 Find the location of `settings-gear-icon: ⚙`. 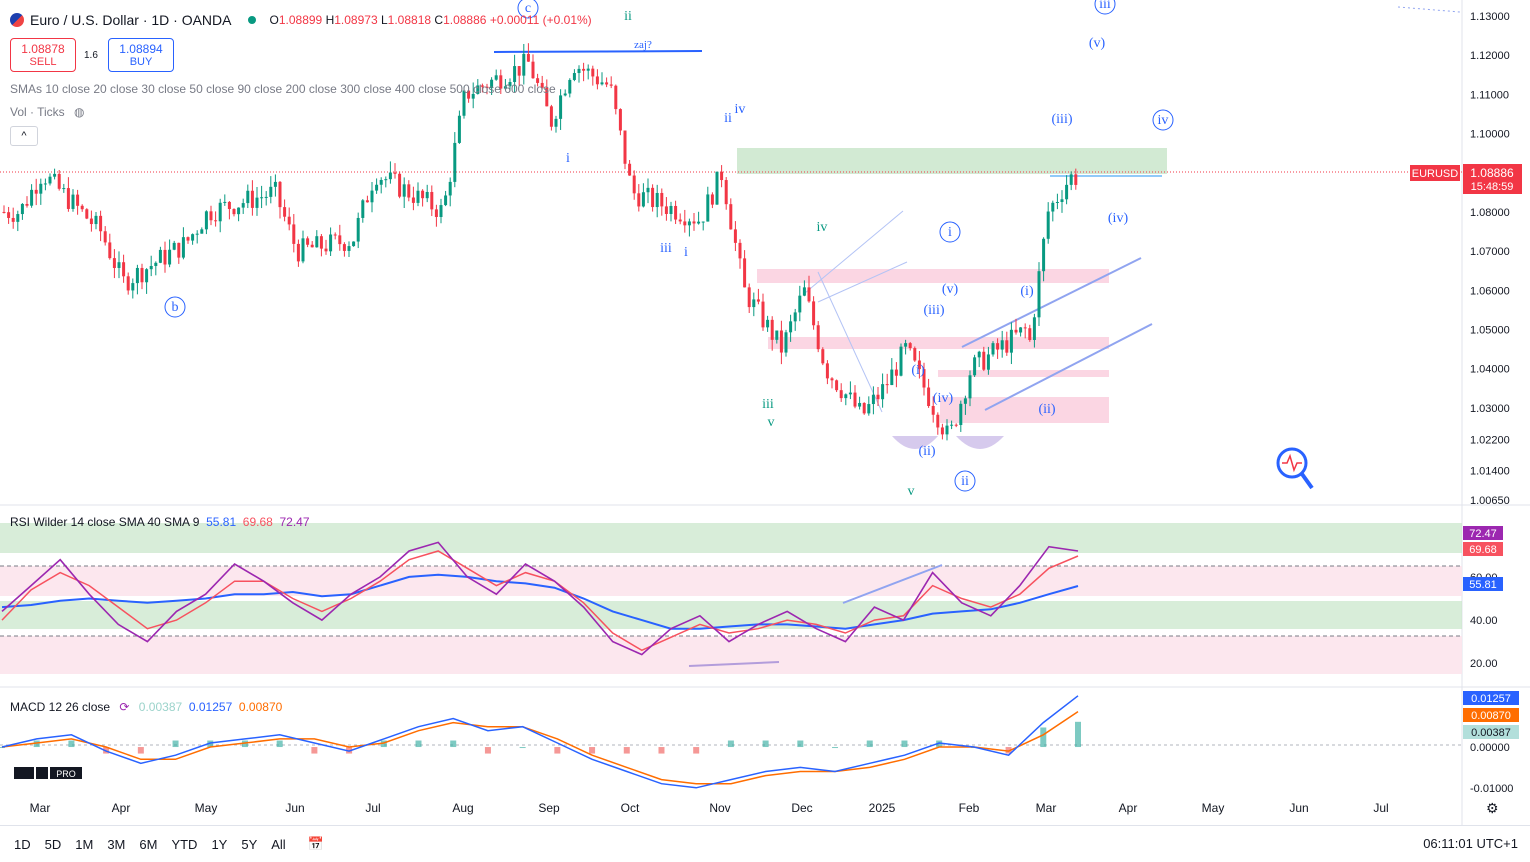

settings-gear-icon: ⚙ is located at coordinates (1492, 808).